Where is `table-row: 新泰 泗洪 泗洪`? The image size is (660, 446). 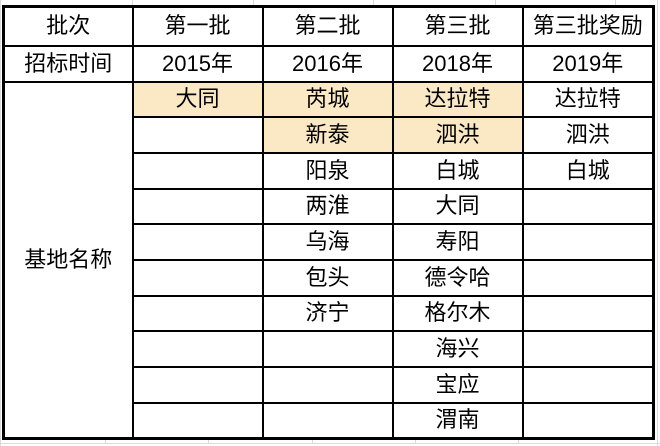
table-row: 新泰 泗洪 泗洪 is located at coordinates (329, 135).